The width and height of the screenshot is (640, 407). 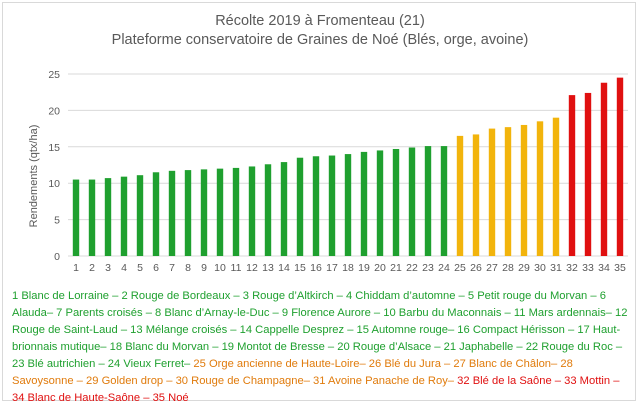 What do you see at coordinates (156, 268) in the screenshot?
I see `x-tick-label: 6` at bounding box center [156, 268].